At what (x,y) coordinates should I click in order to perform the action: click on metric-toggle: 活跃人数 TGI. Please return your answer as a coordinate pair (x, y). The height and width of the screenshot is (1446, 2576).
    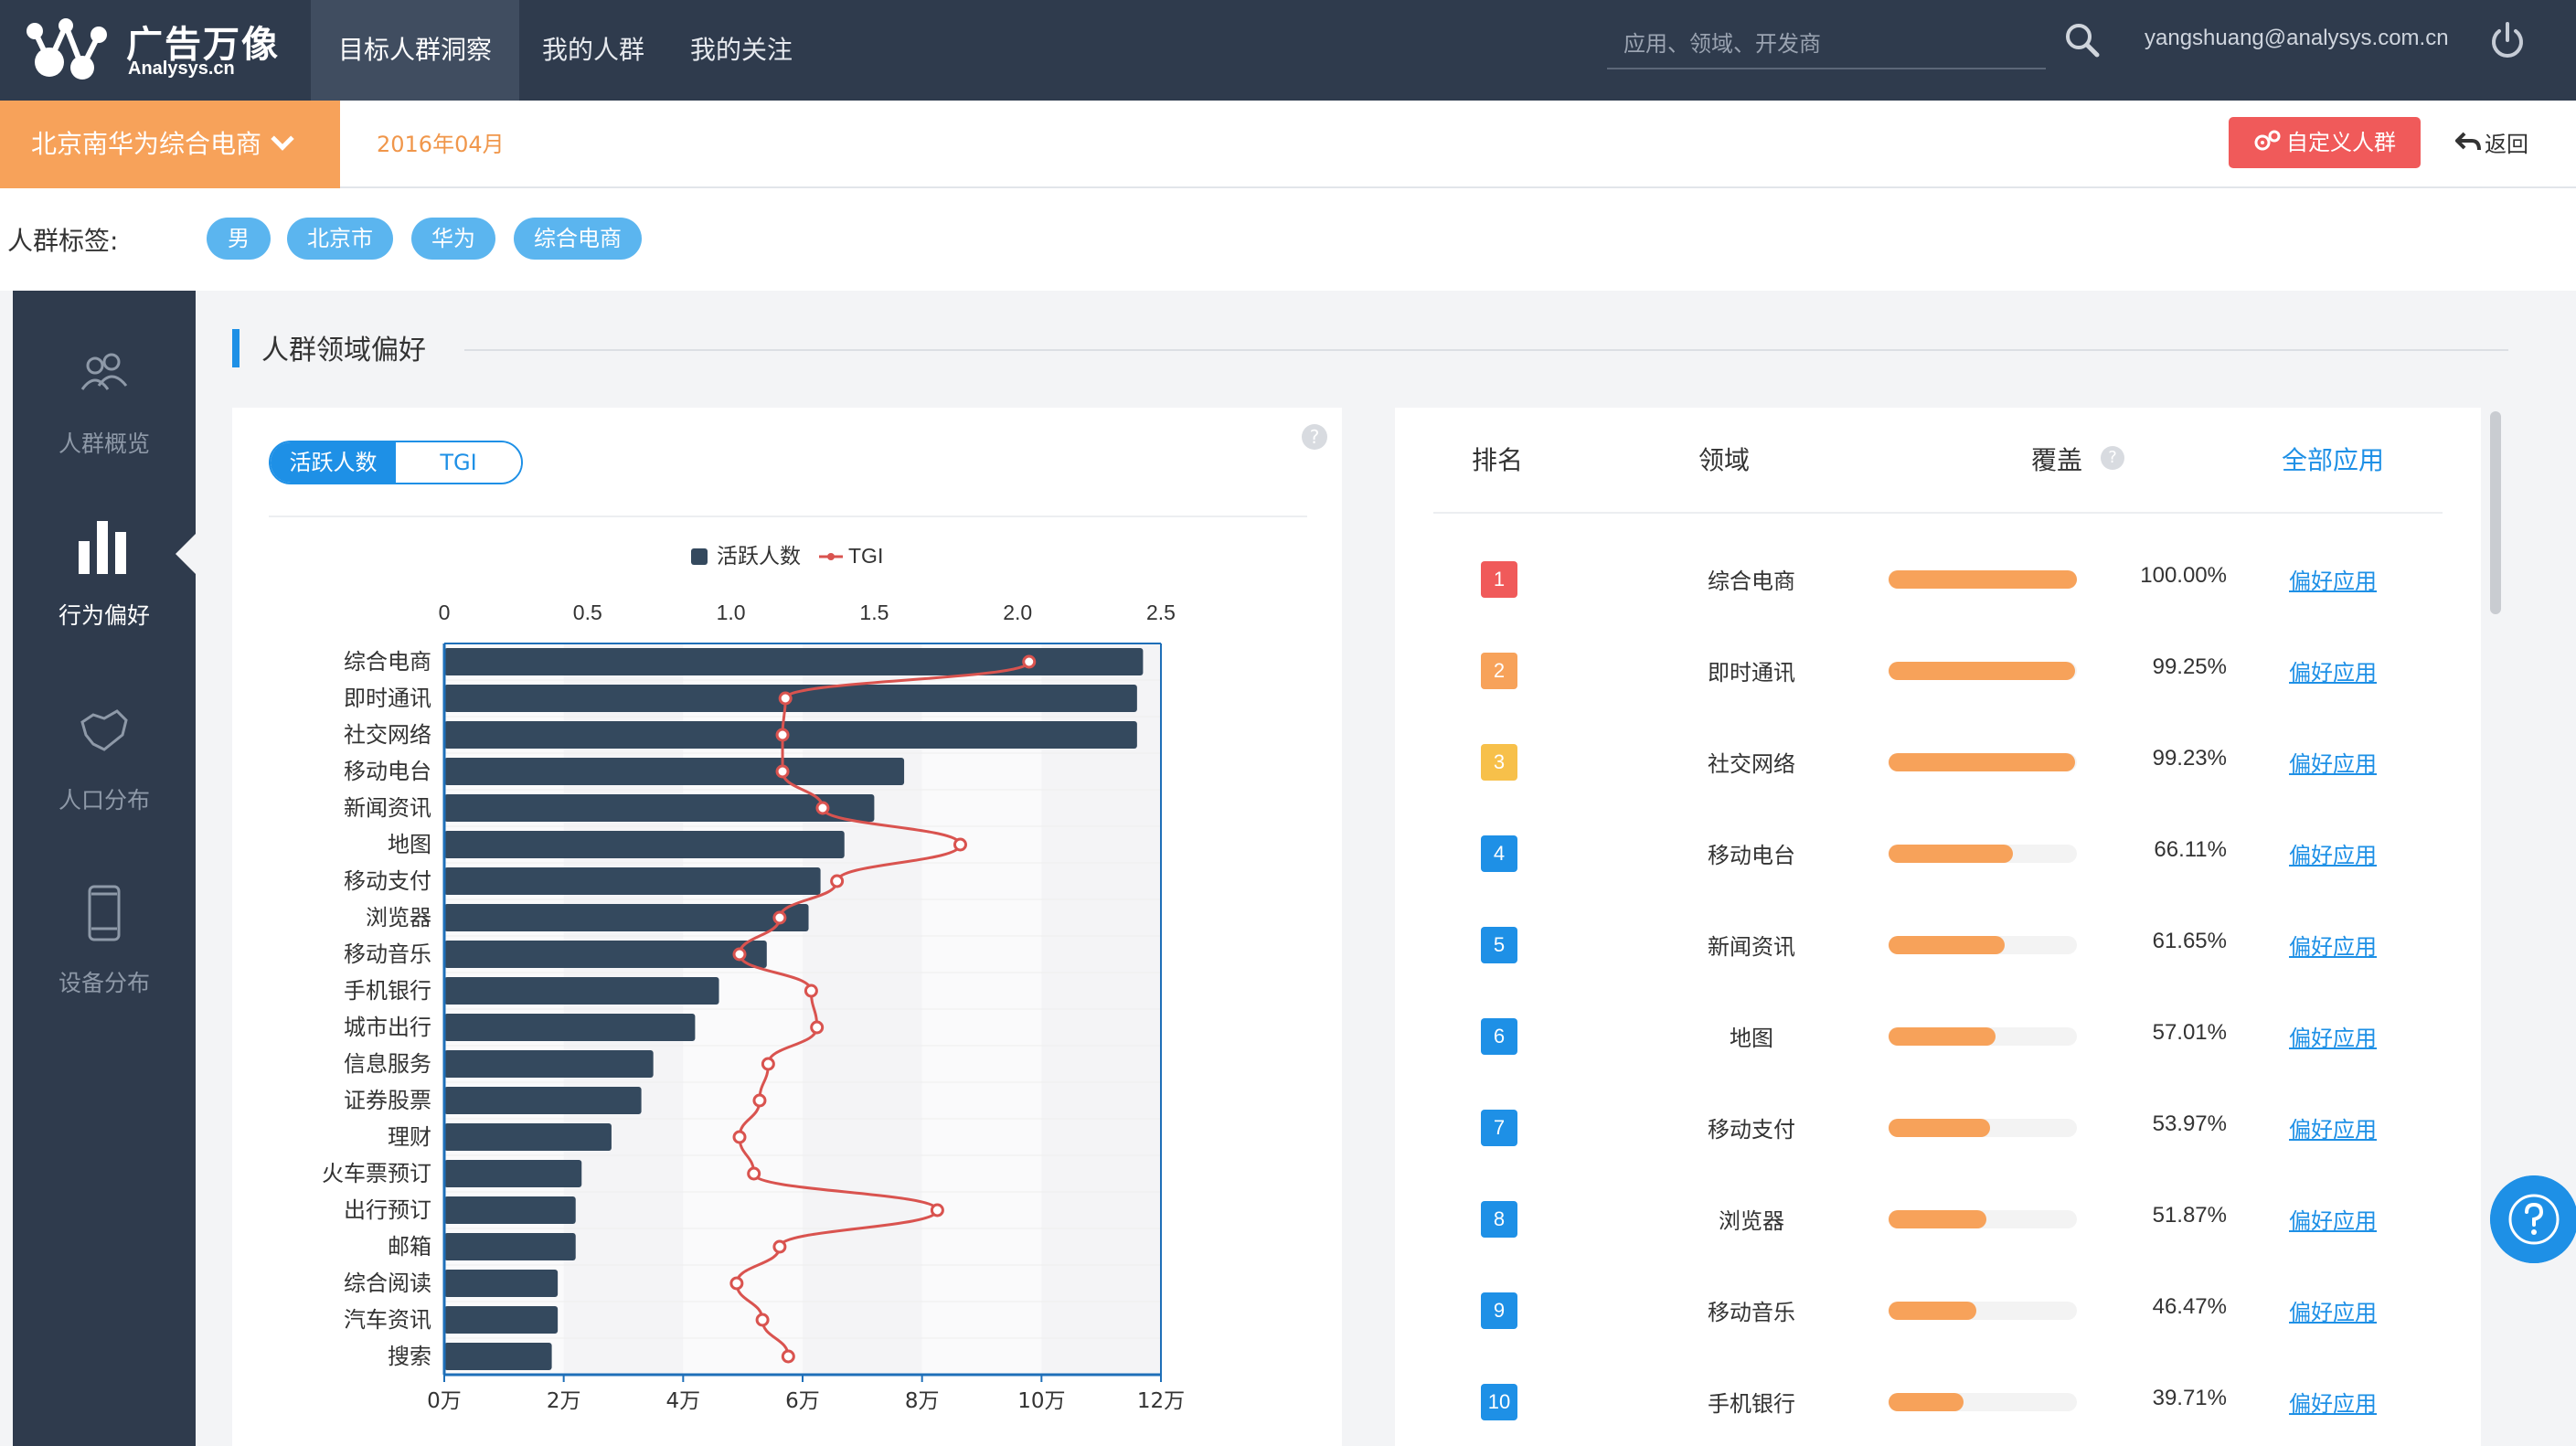
    Looking at the image, I should click on (396, 463).